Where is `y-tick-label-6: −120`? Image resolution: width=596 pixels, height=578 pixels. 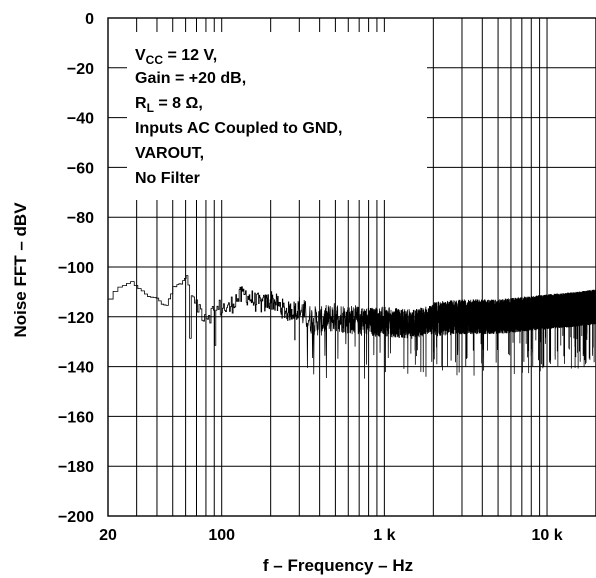
y-tick-label-6: −120 is located at coordinates (76, 318).